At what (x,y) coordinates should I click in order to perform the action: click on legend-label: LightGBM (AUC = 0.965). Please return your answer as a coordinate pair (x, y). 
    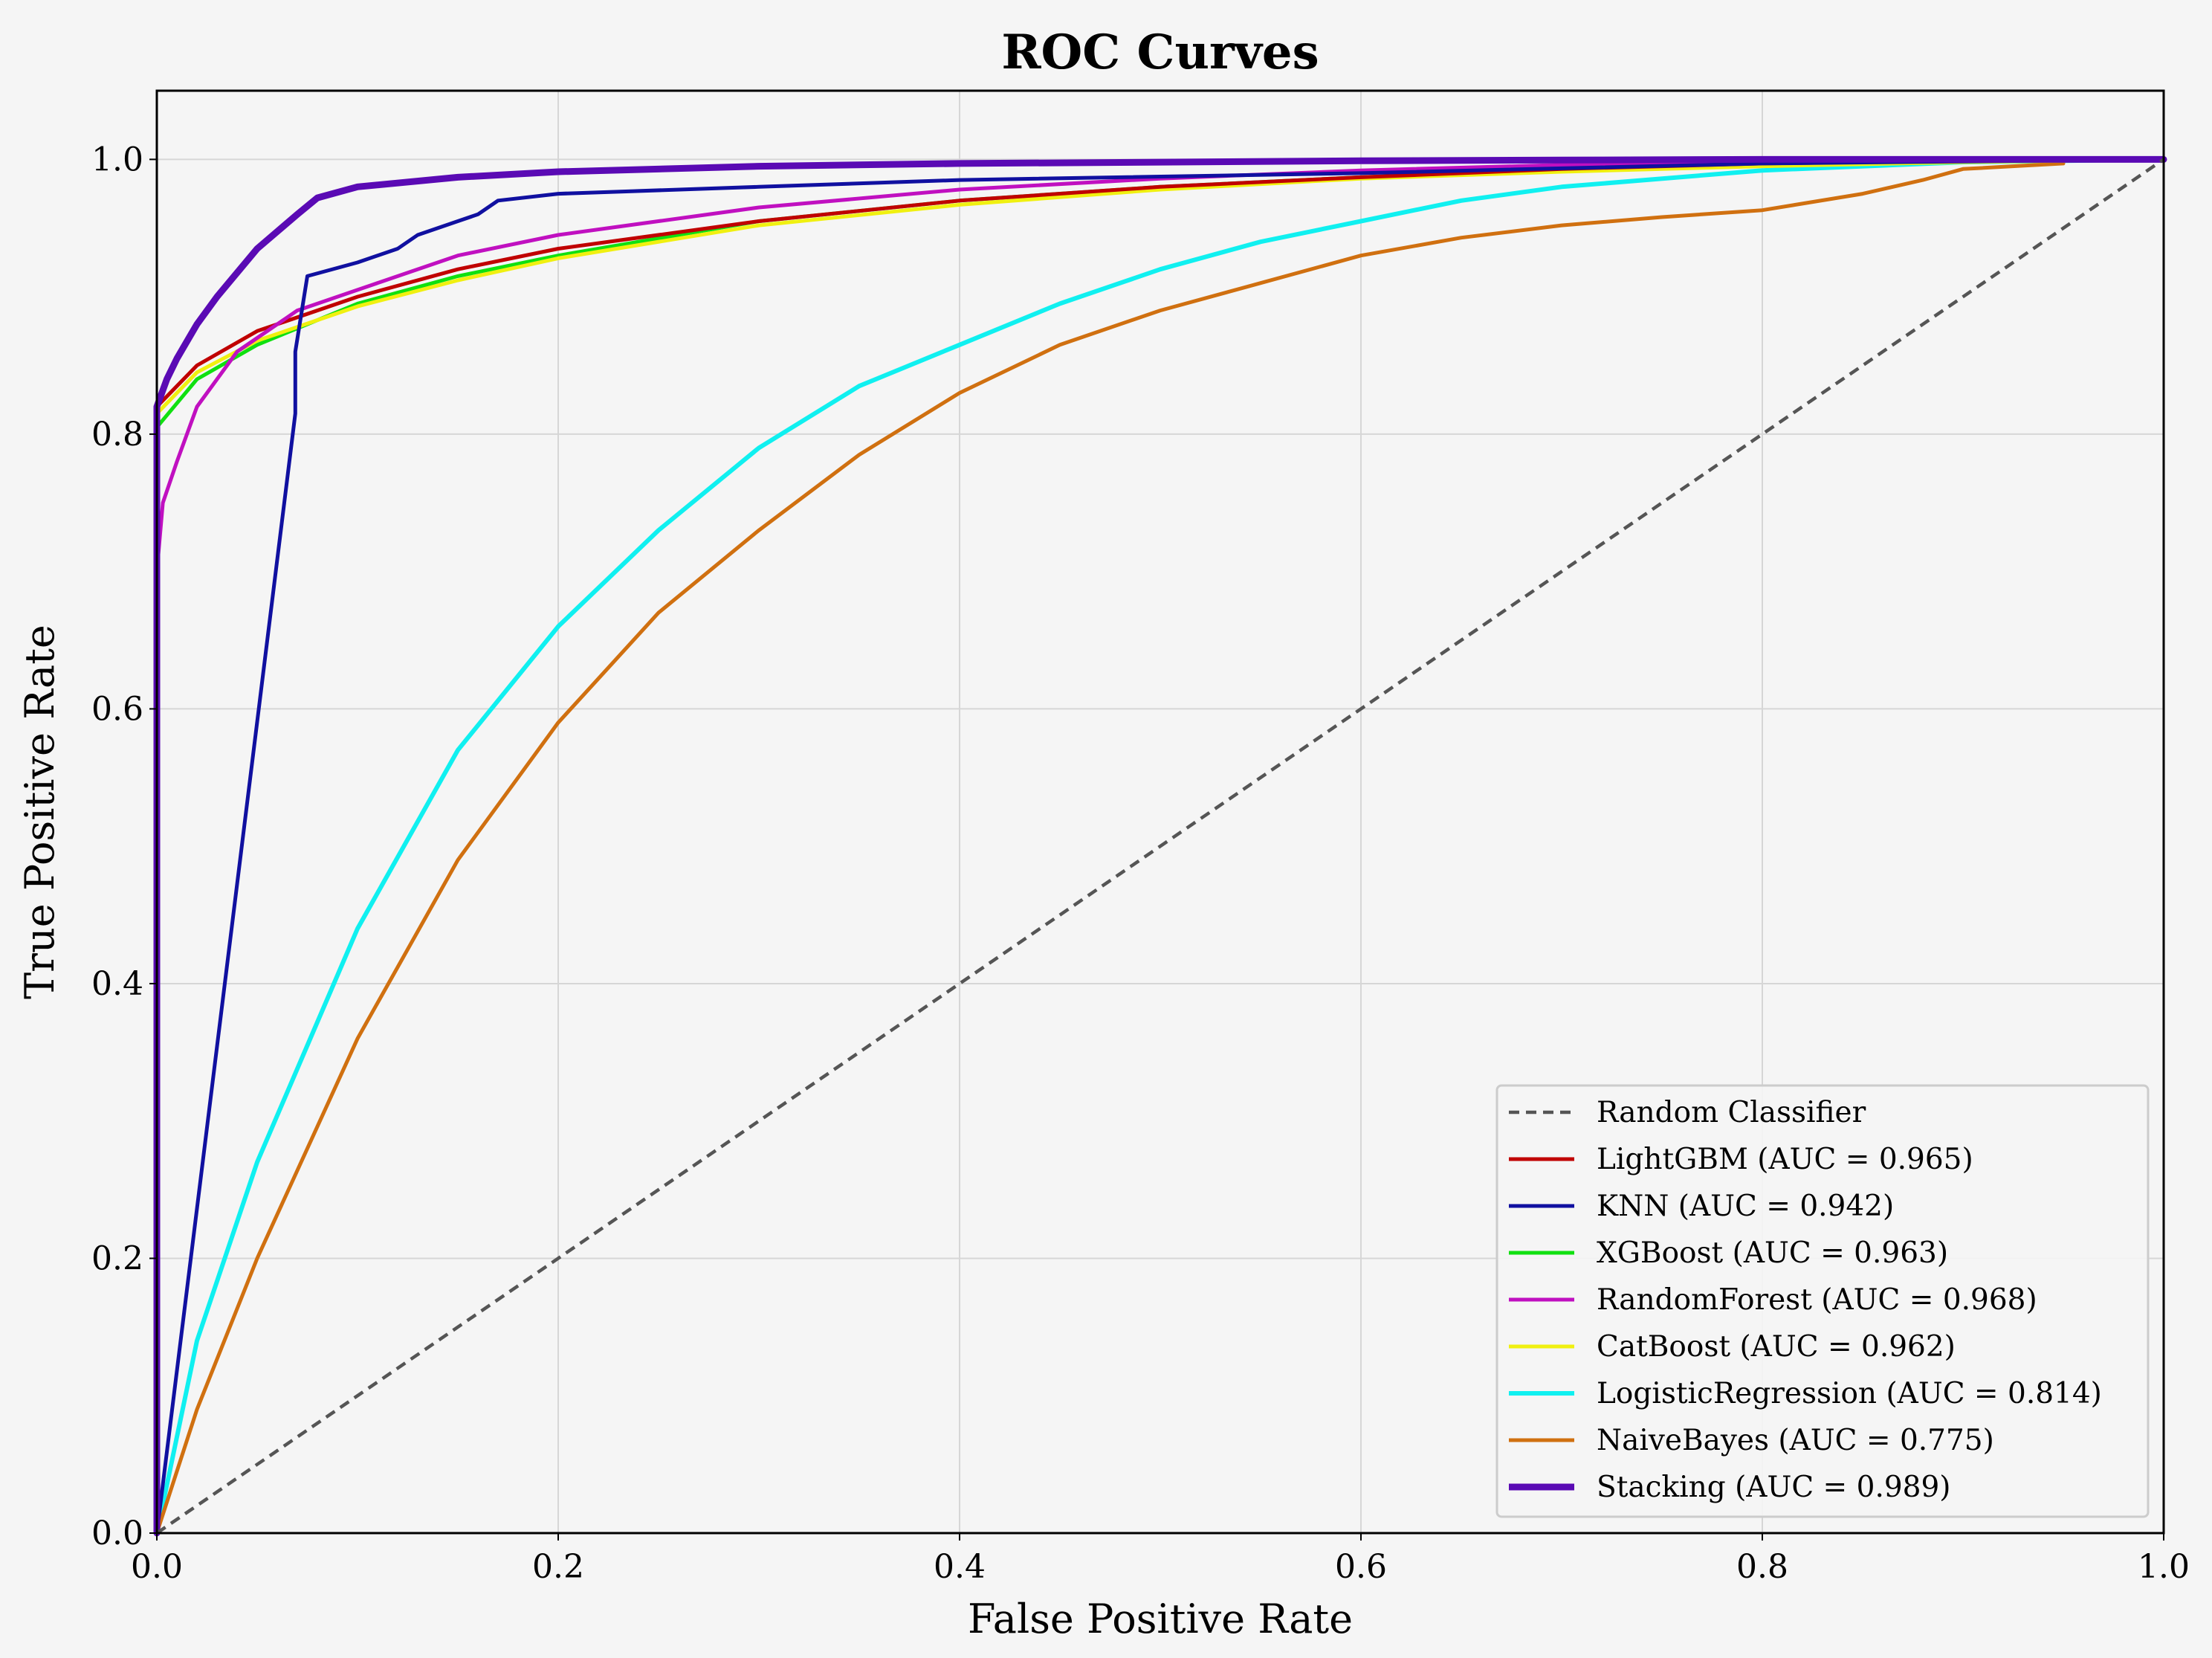
    Looking at the image, I should click on (1785, 1159).